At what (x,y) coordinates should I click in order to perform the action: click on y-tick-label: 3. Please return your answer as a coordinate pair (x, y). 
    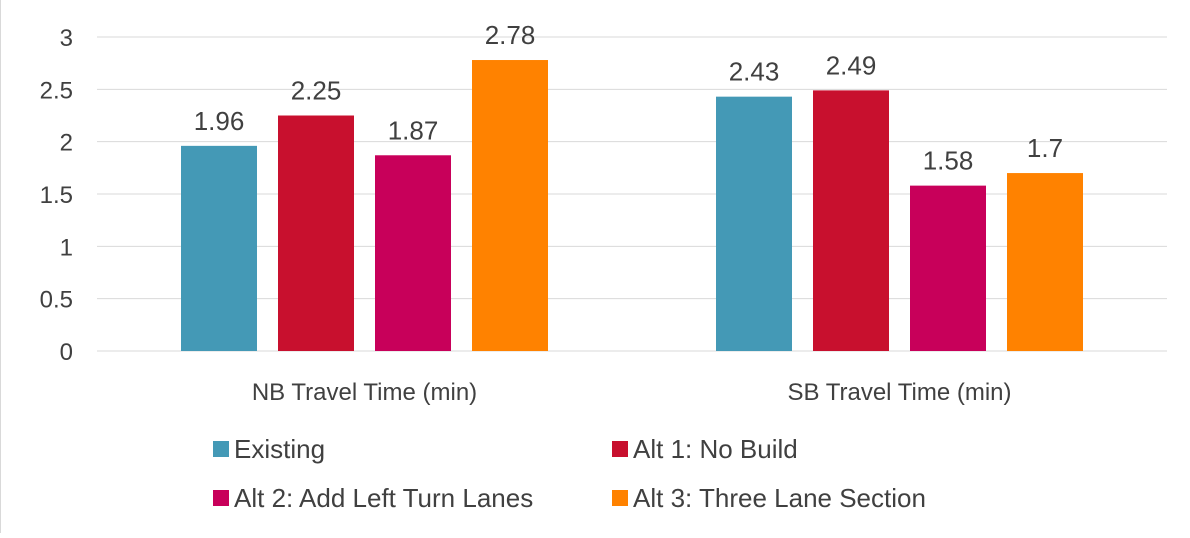
    Looking at the image, I should click on (66, 38).